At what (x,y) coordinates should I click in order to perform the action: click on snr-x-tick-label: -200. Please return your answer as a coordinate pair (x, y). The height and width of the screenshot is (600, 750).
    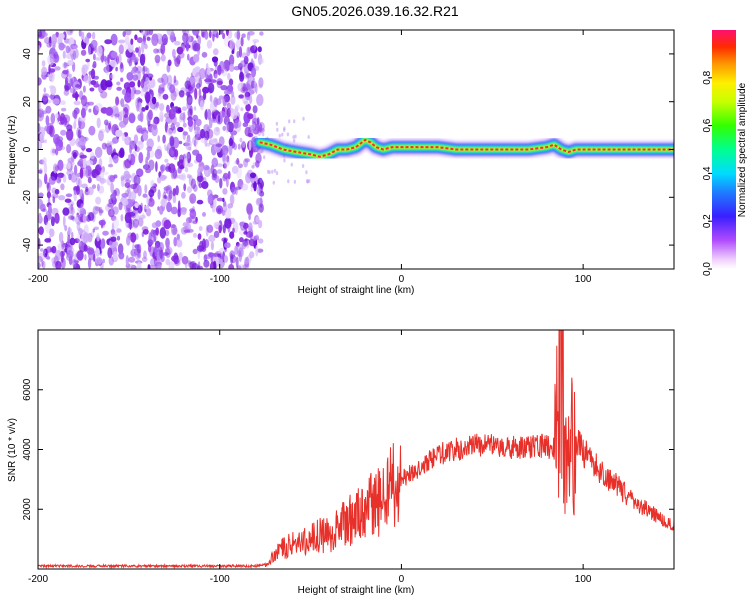
    Looking at the image, I should click on (38, 579).